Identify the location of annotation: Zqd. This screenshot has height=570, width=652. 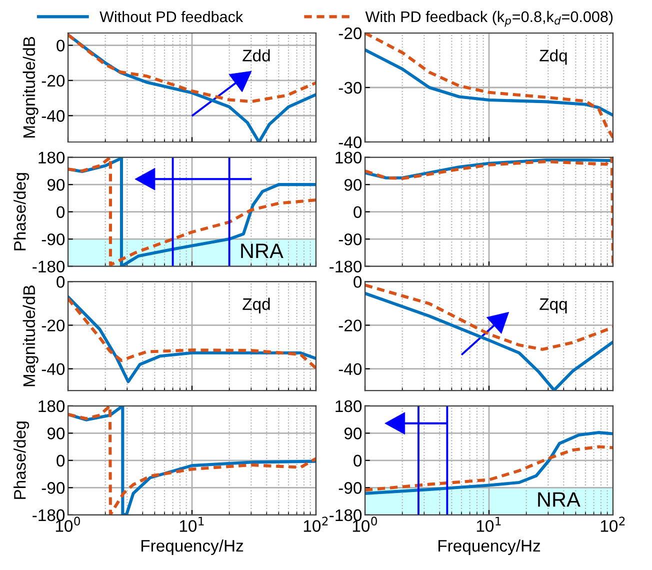
(256, 306).